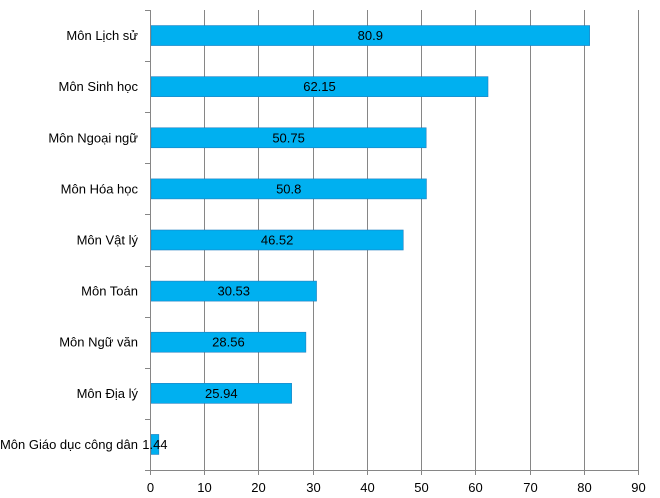 The width and height of the screenshot is (660, 498). Describe the element at coordinates (319, 86) in the screenshot. I see `value-label: 62.15` at that location.